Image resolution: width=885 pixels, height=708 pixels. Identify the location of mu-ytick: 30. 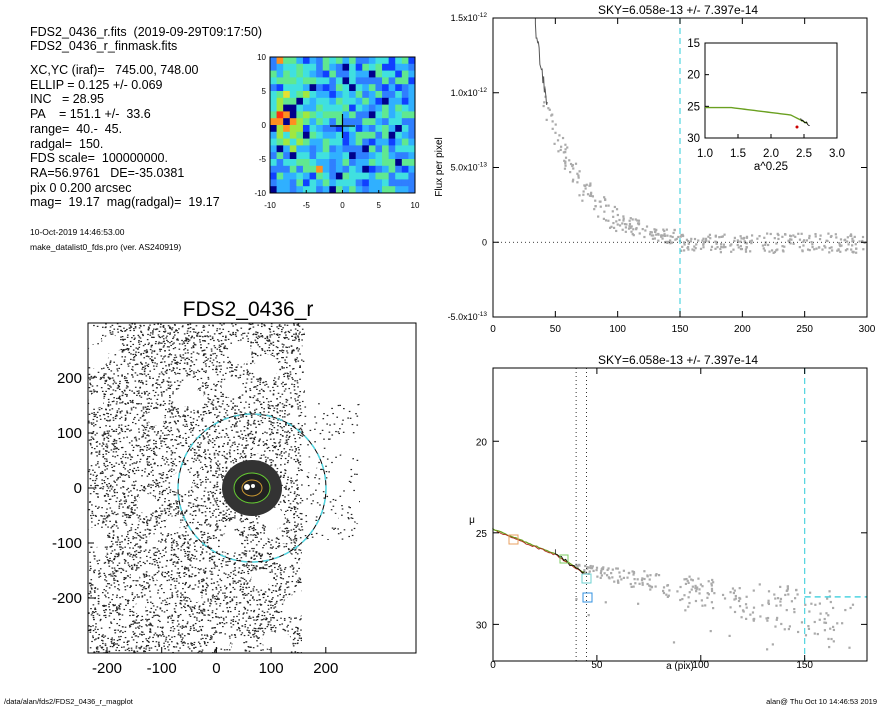
(482, 625).